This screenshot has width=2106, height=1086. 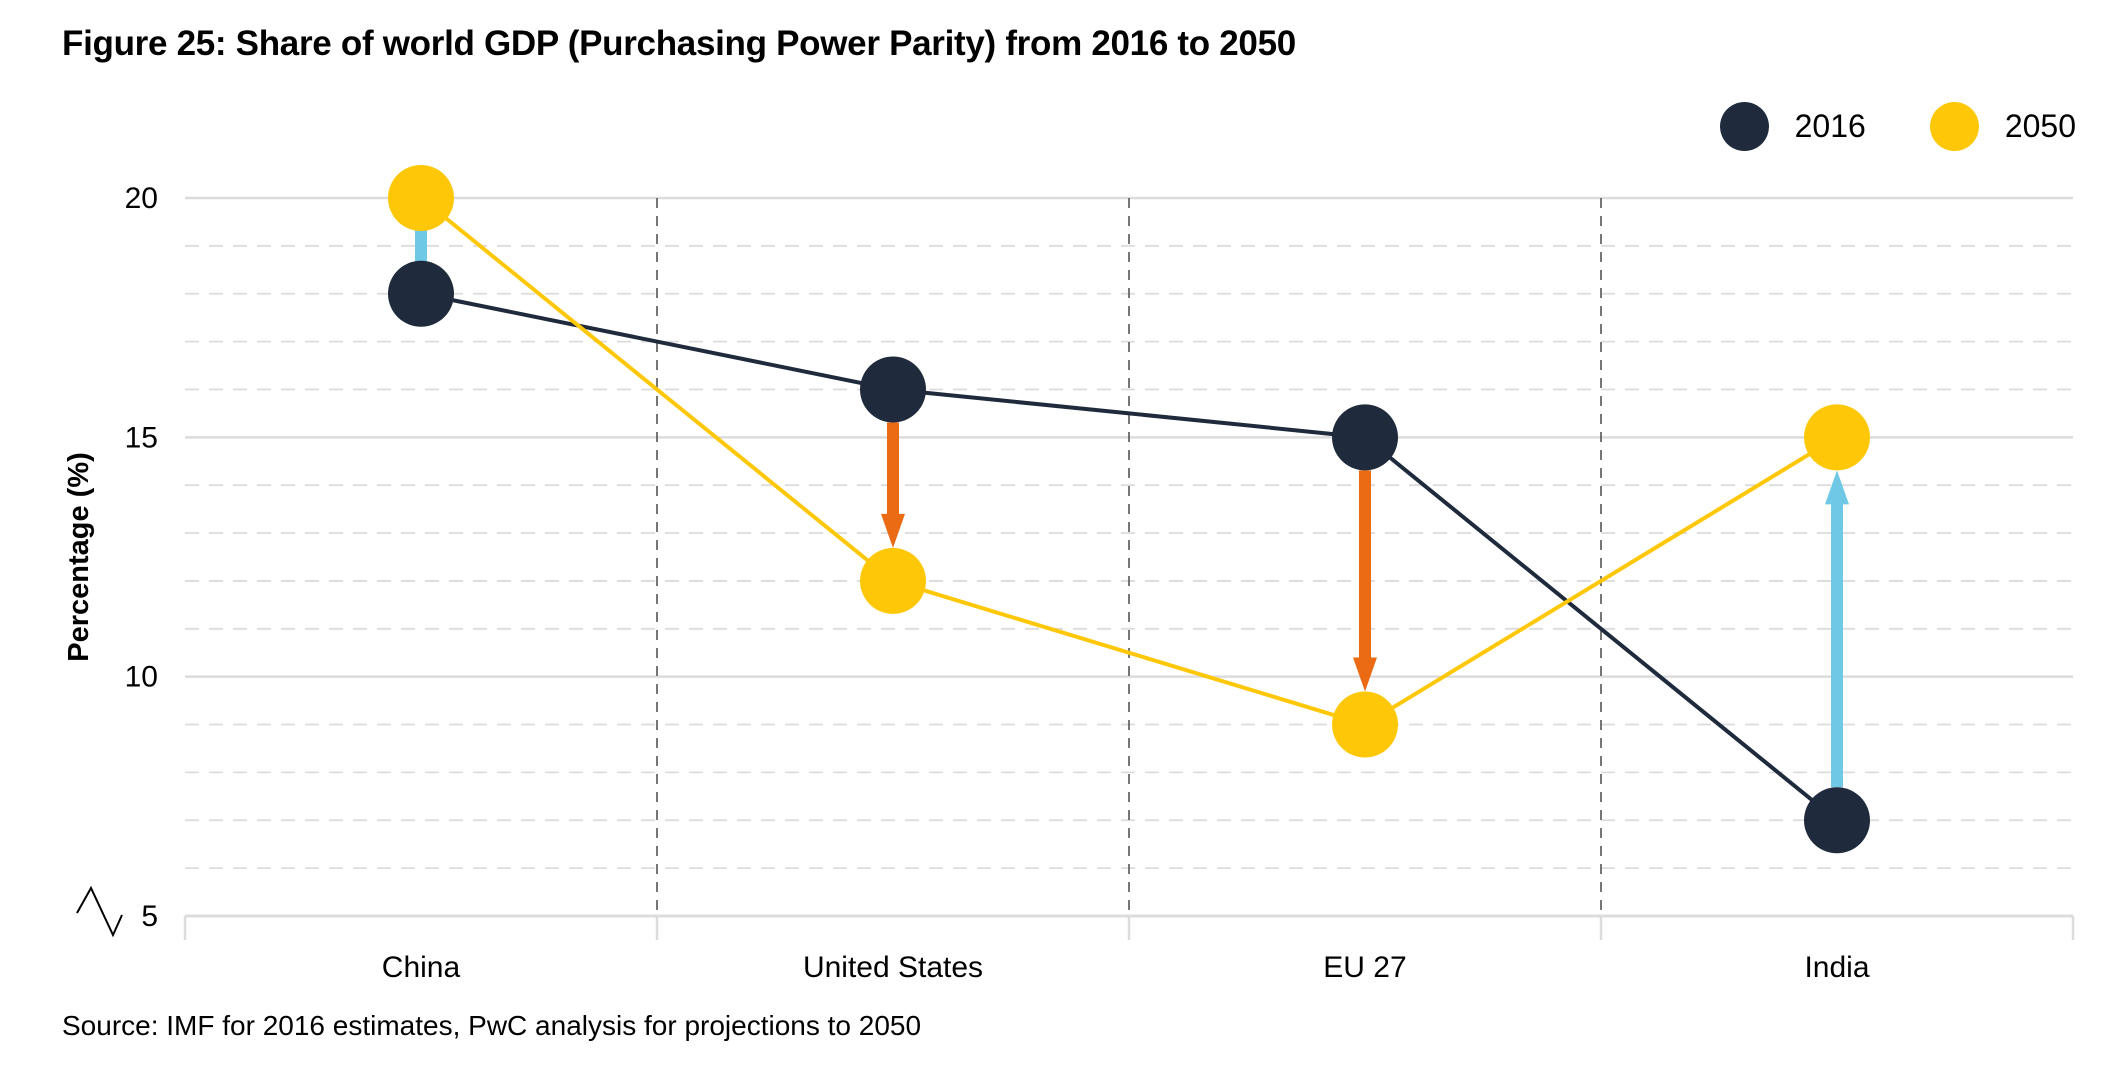 What do you see at coordinates (1837, 820) in the screenshot?
I see `data-point-2016-india` at bounding box center [1837, 820].